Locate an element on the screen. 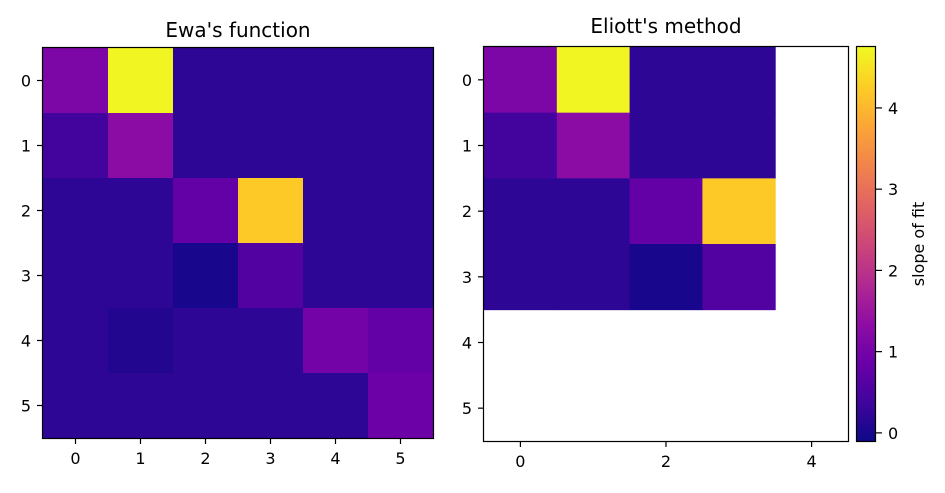 This screenshot has height=493, width=945. x-tick-label: 5 is located at coordinates (400, 458).